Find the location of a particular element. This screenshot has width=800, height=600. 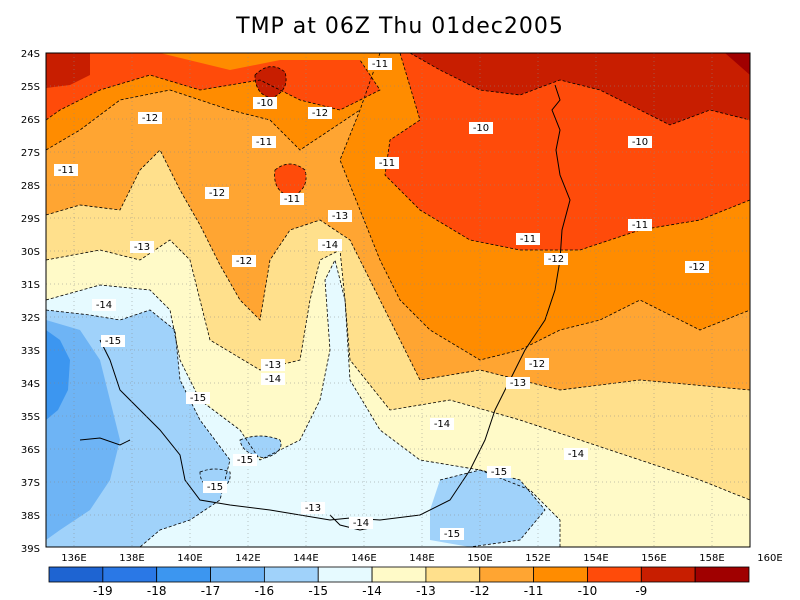

contour-label-m15-a: -15 is located at coordinates (113, 341).